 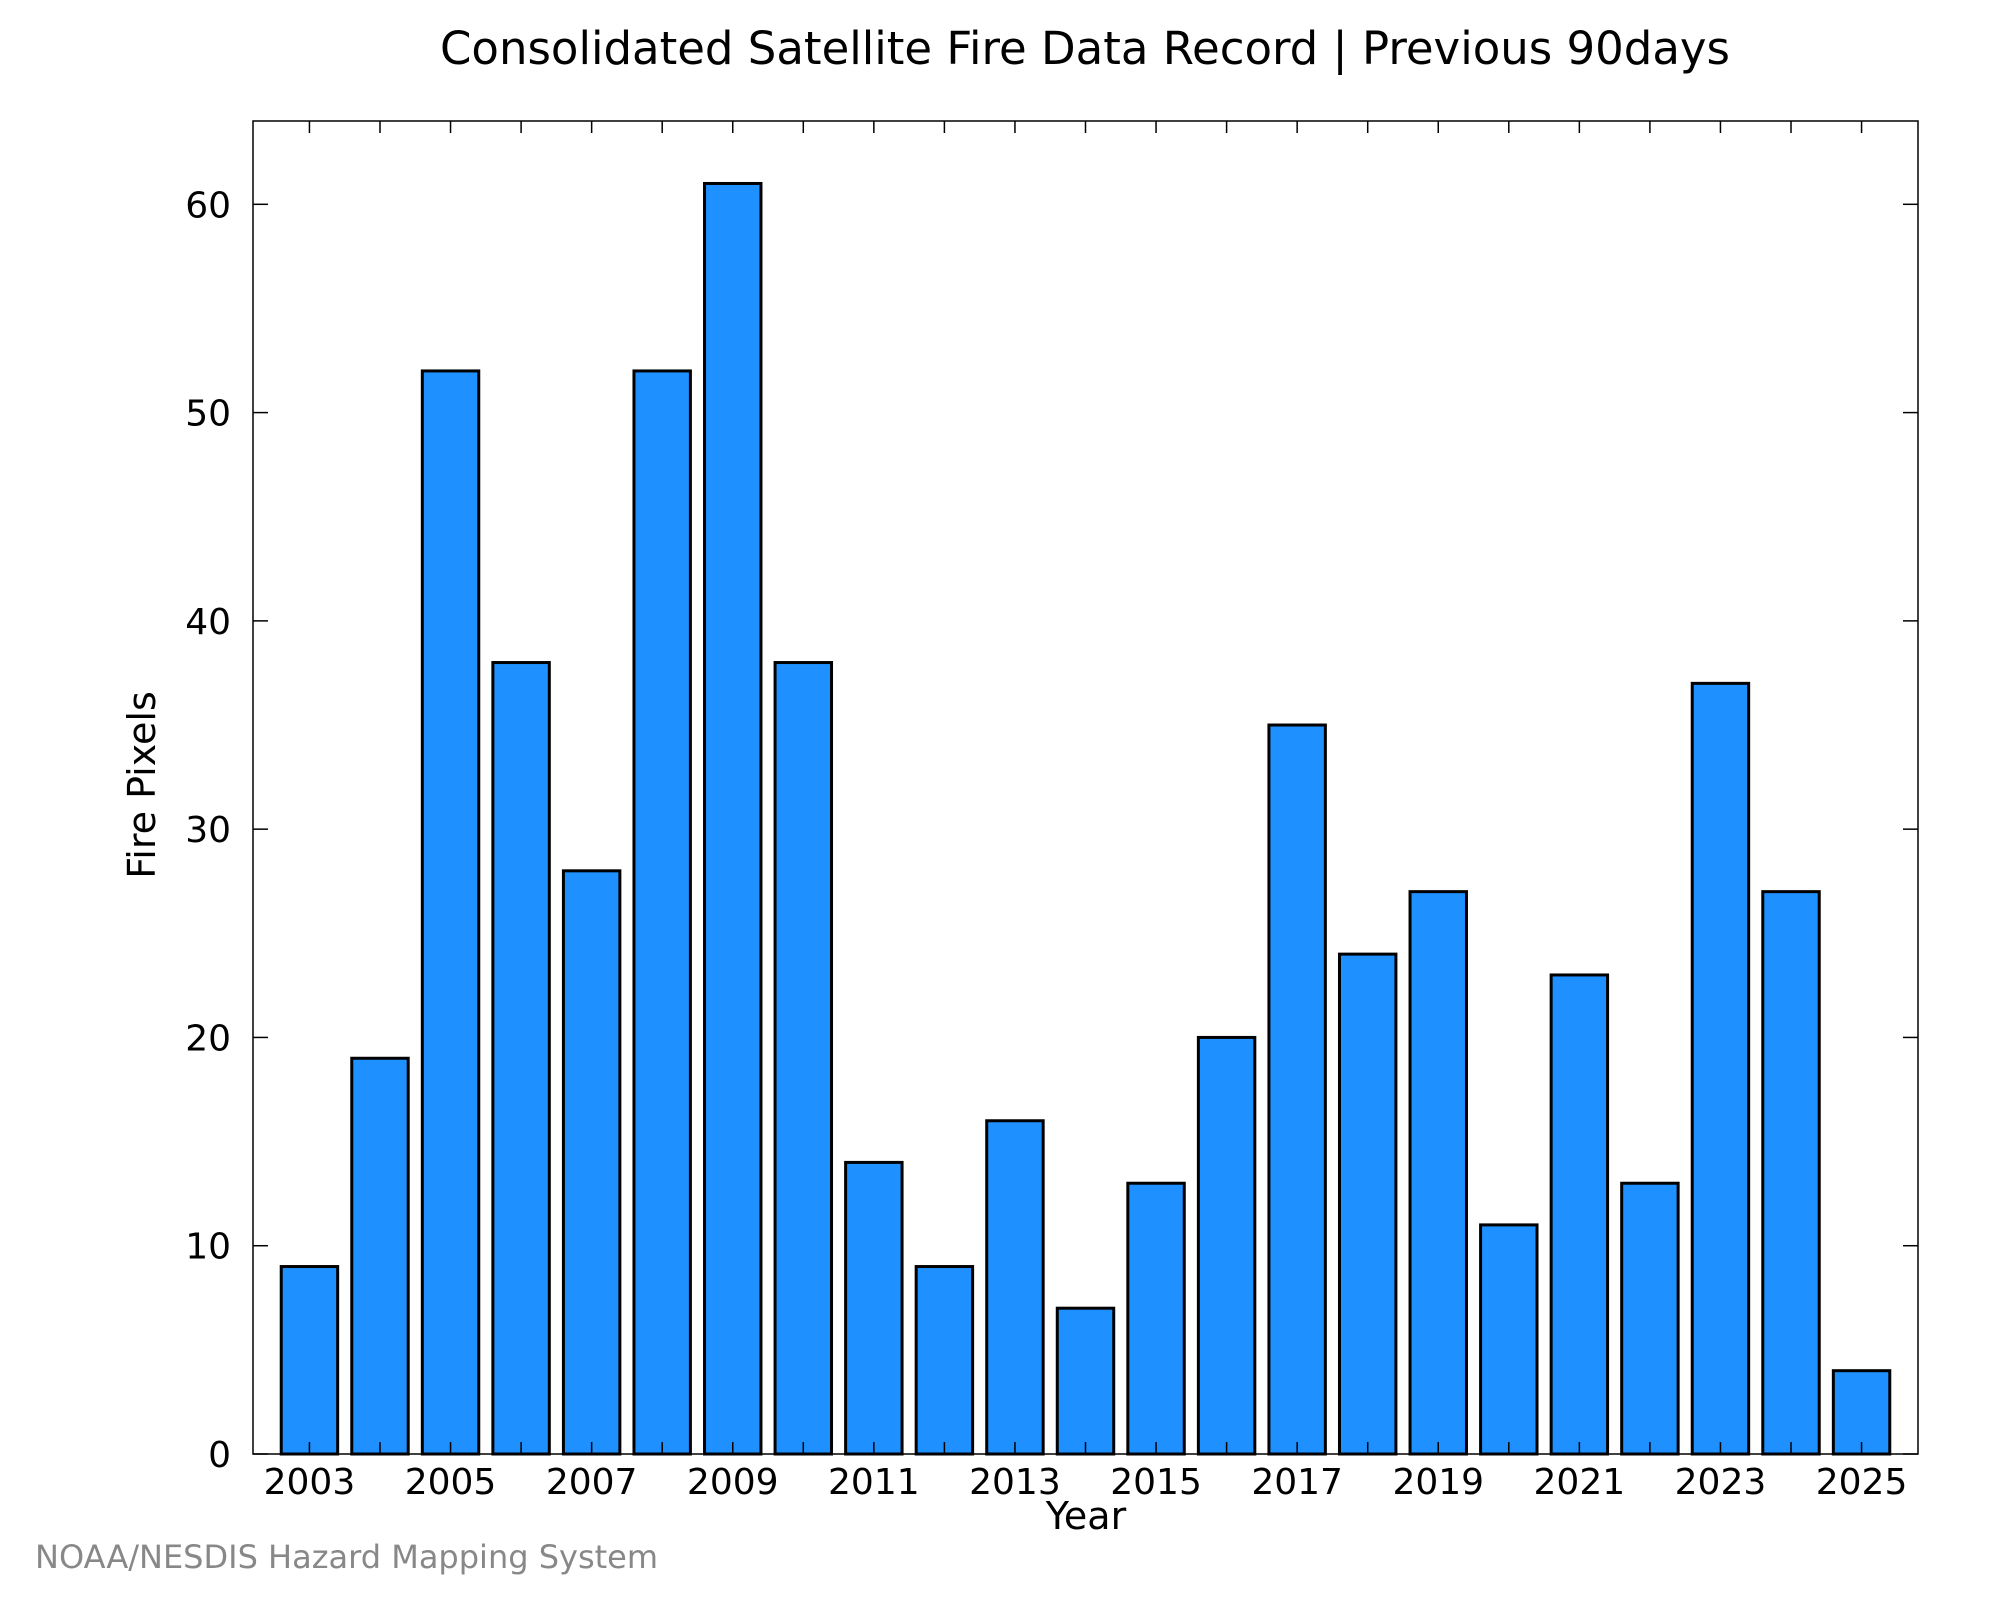 I want to click on x-tick-label-2017: 2017, so click(x=1297, y=1482).